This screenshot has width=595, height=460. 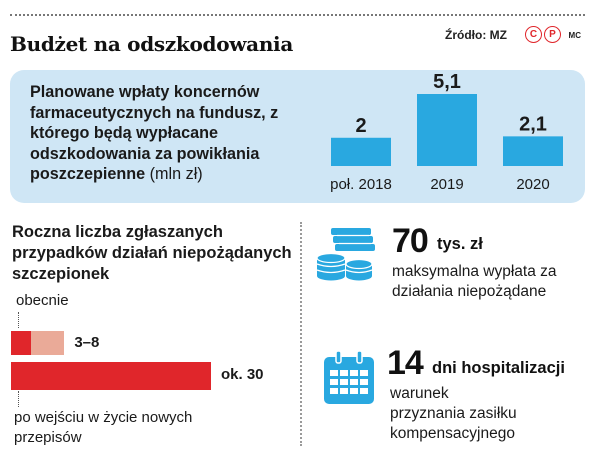 I want to click on bar-after-reform, so click(x=111, y=376).